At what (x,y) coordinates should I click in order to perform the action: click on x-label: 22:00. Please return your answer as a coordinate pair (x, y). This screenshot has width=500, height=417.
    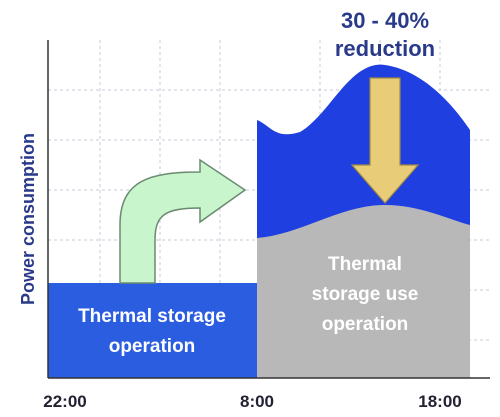
    Looking at the image, I should click on (64, 401).